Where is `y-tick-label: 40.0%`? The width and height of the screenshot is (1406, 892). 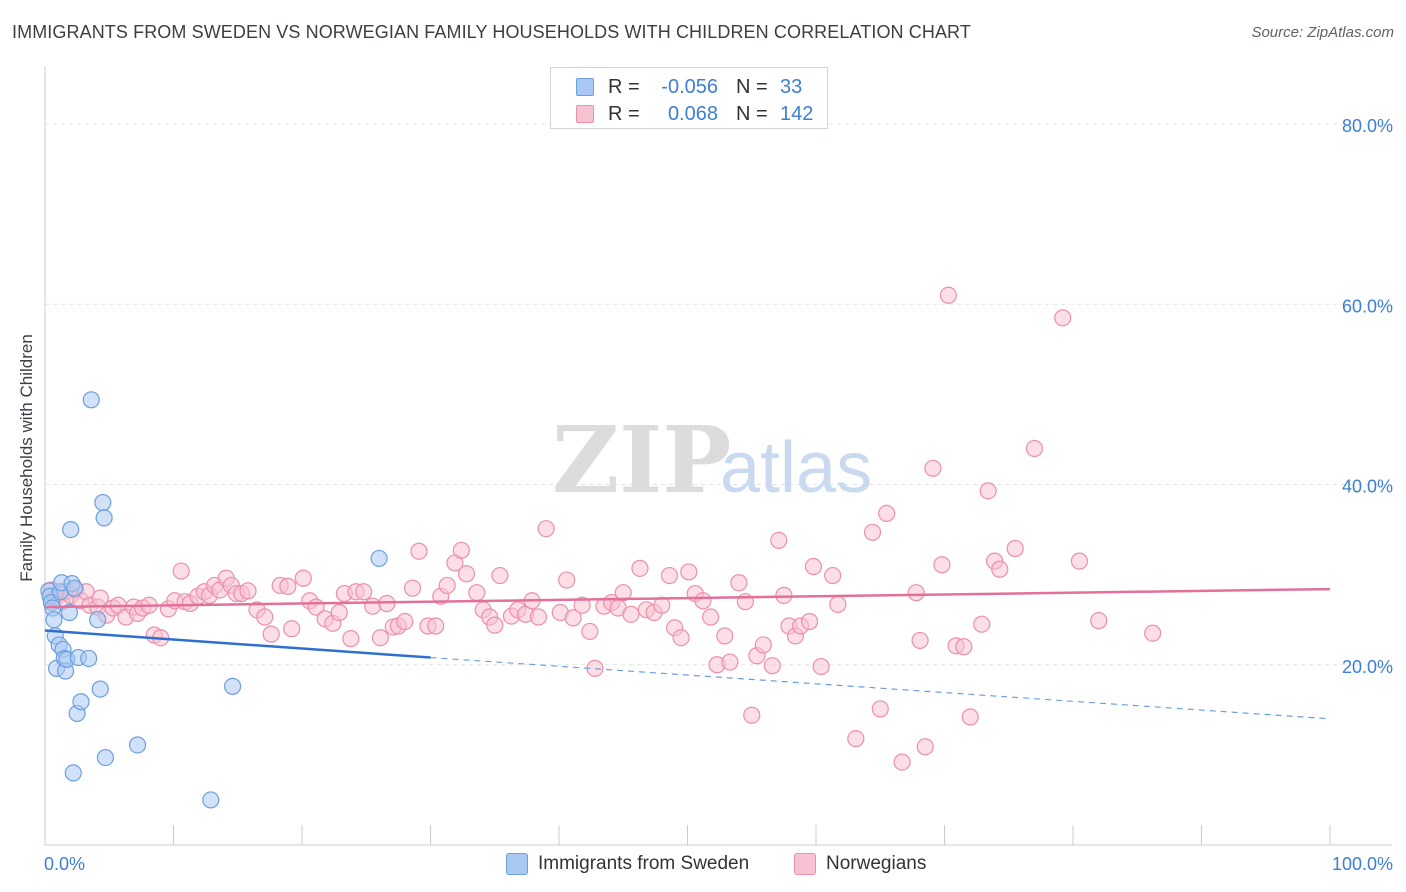
y-tick-label: 40.0% is located at coordinates (1367, 487).